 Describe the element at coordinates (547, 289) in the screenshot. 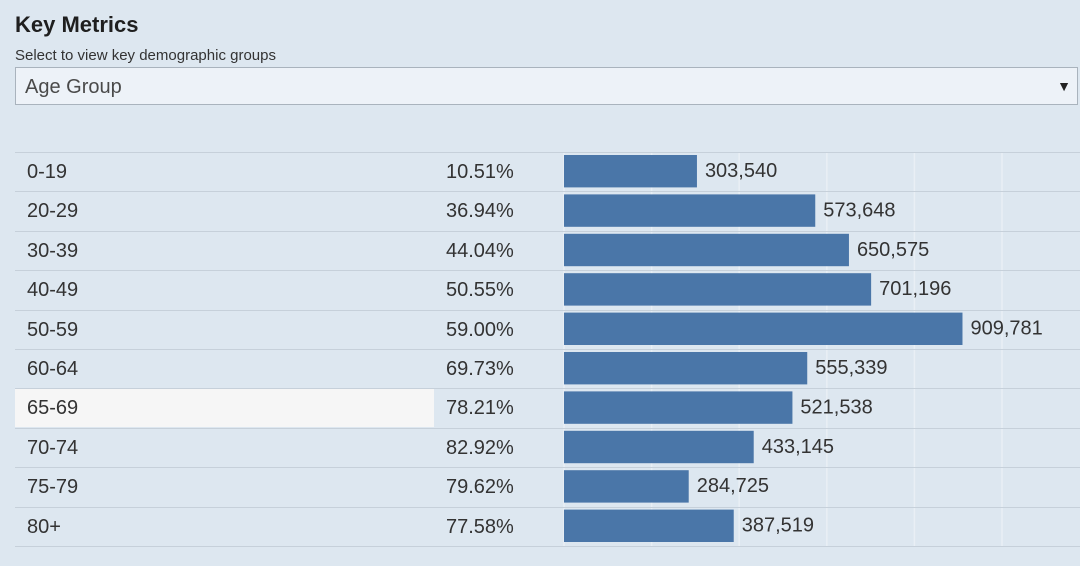

I see `table-row: 40-49 50.55%` at that location.